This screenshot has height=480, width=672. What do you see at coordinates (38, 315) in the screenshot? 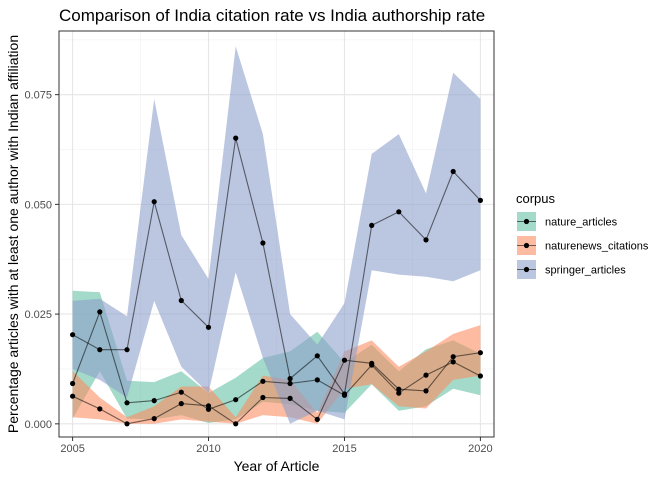
I see `y-tick-label: 0.025` at bounding box center [38, 315].